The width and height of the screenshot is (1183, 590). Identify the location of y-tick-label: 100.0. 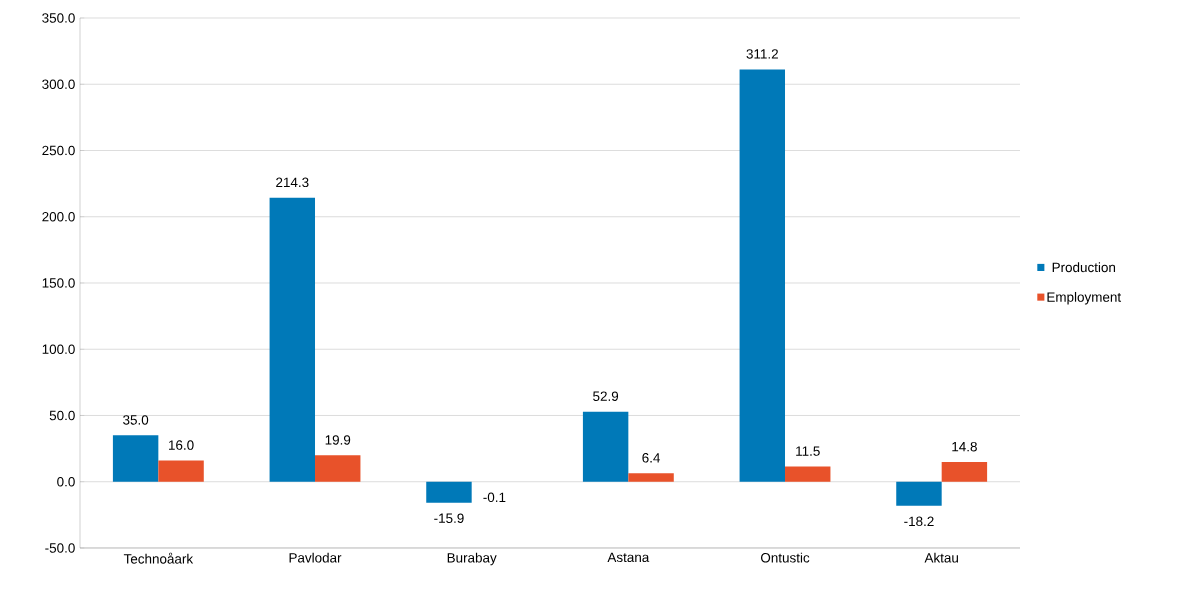
(58, 349).